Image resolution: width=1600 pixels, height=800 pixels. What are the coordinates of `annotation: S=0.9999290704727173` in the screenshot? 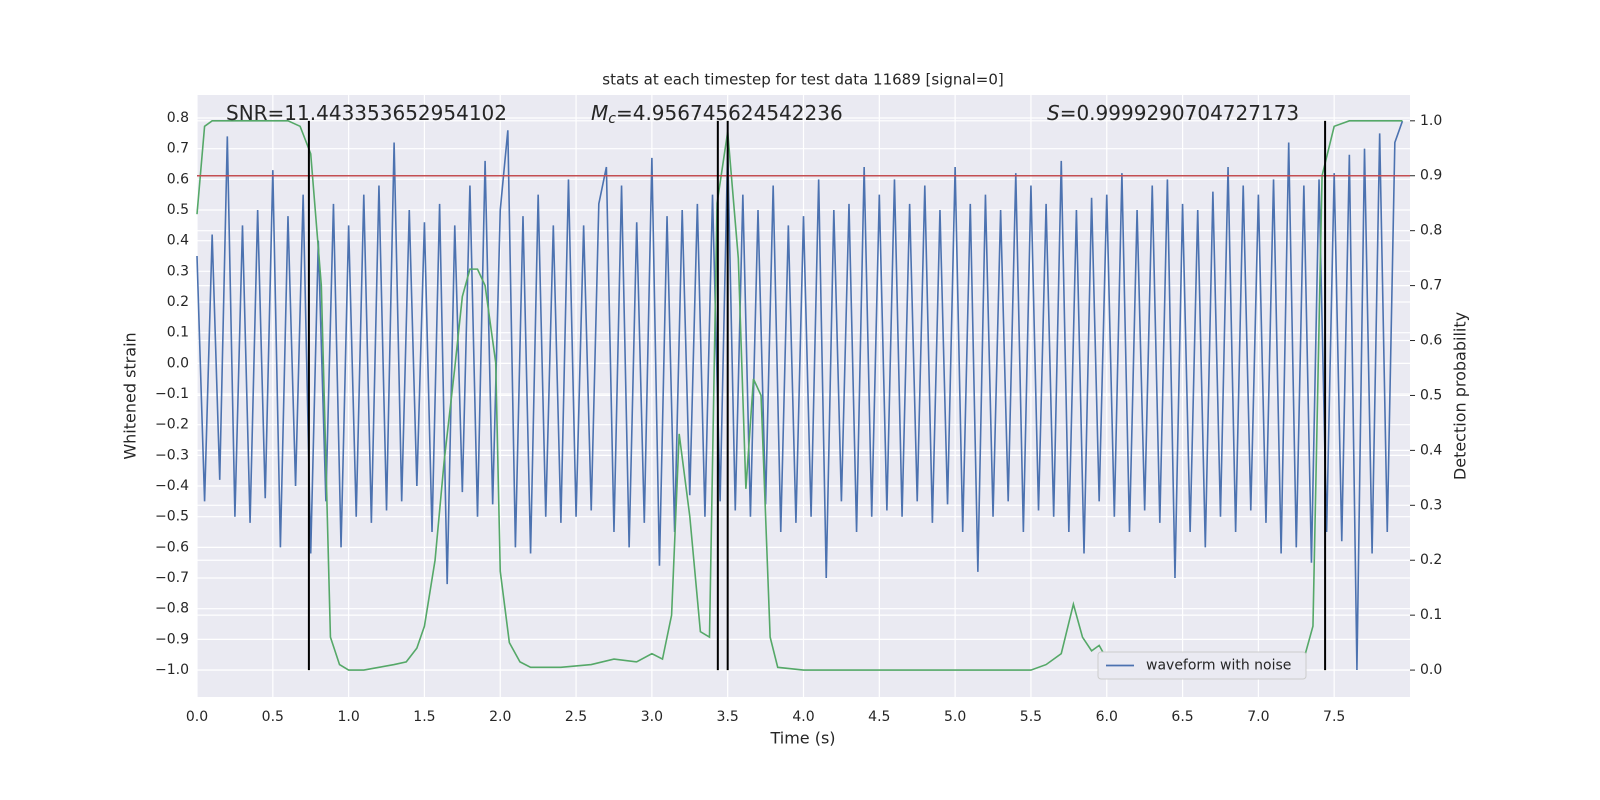 It's located at (1173, 113).